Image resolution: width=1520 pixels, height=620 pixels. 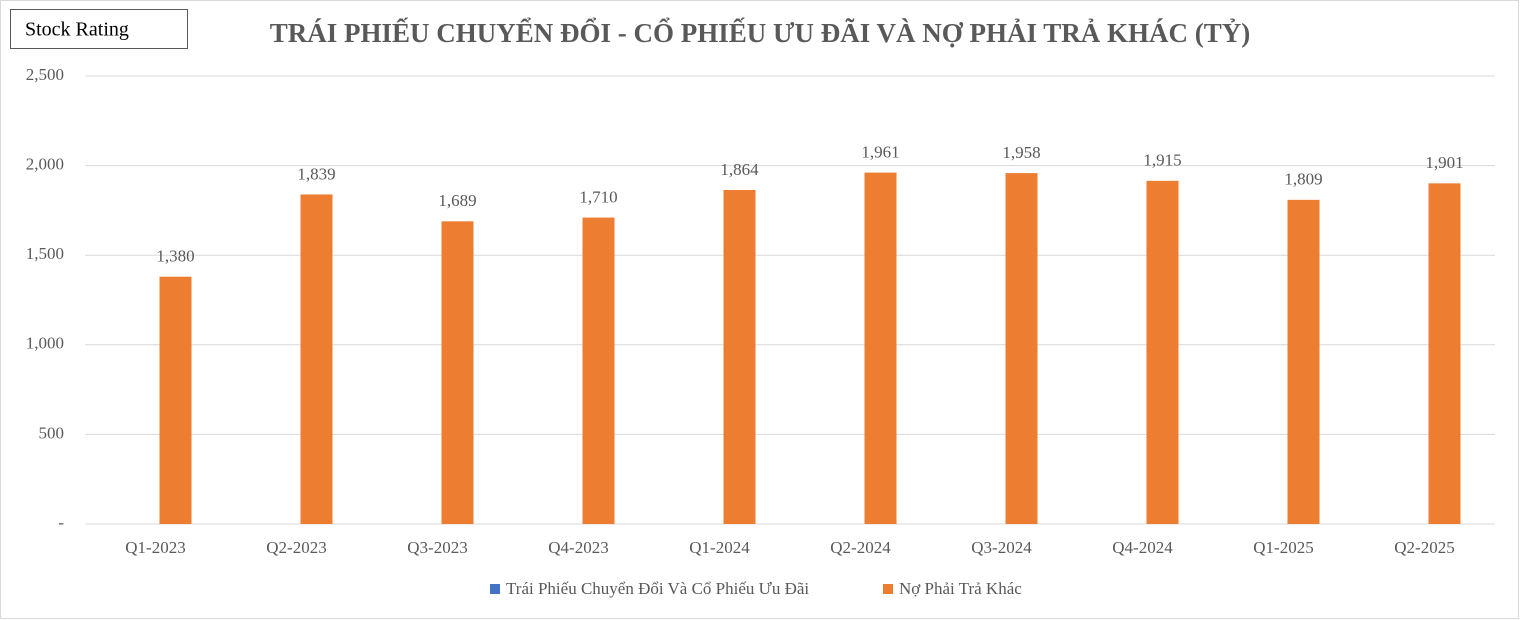 What do you see at coordinates (1444, 162) in the screenshot?
I see `data-label: 1,901` at bounding box center [1444, 162].